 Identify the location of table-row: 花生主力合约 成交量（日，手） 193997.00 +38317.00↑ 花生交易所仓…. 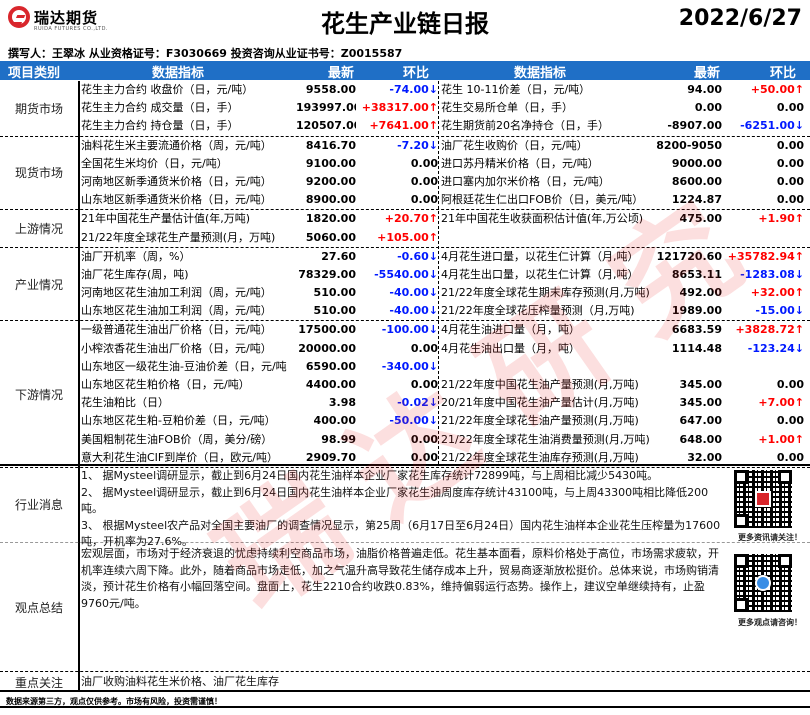
(405, 108).